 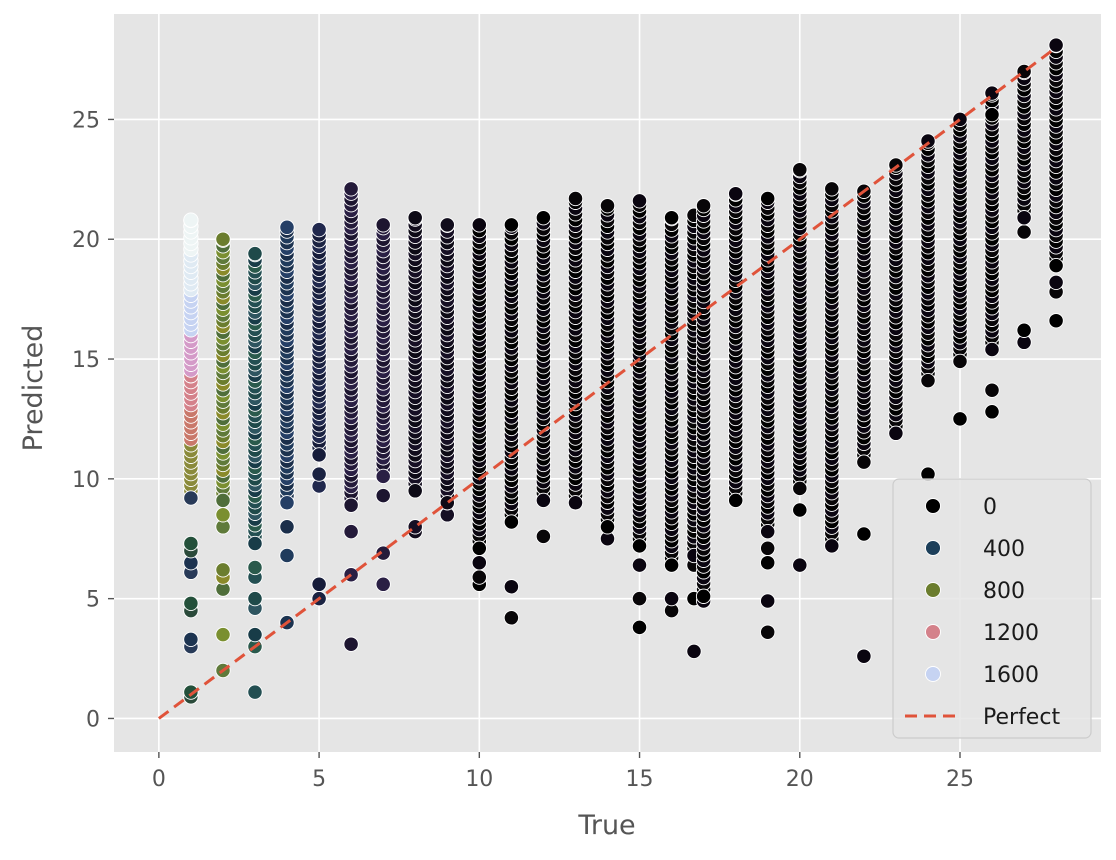 What do you see at coordinates (1004, 549) in the screenshot?
I see `legend-label: 400` at bounding box center [1004, 549].